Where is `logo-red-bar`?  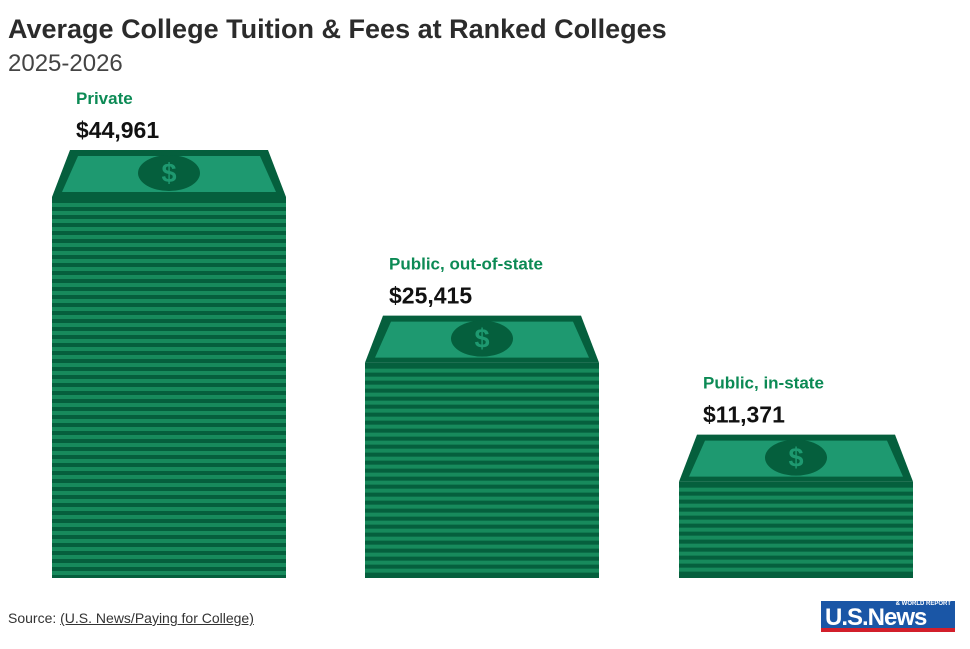 logo-red-bar is located at coordinates (888, 630).